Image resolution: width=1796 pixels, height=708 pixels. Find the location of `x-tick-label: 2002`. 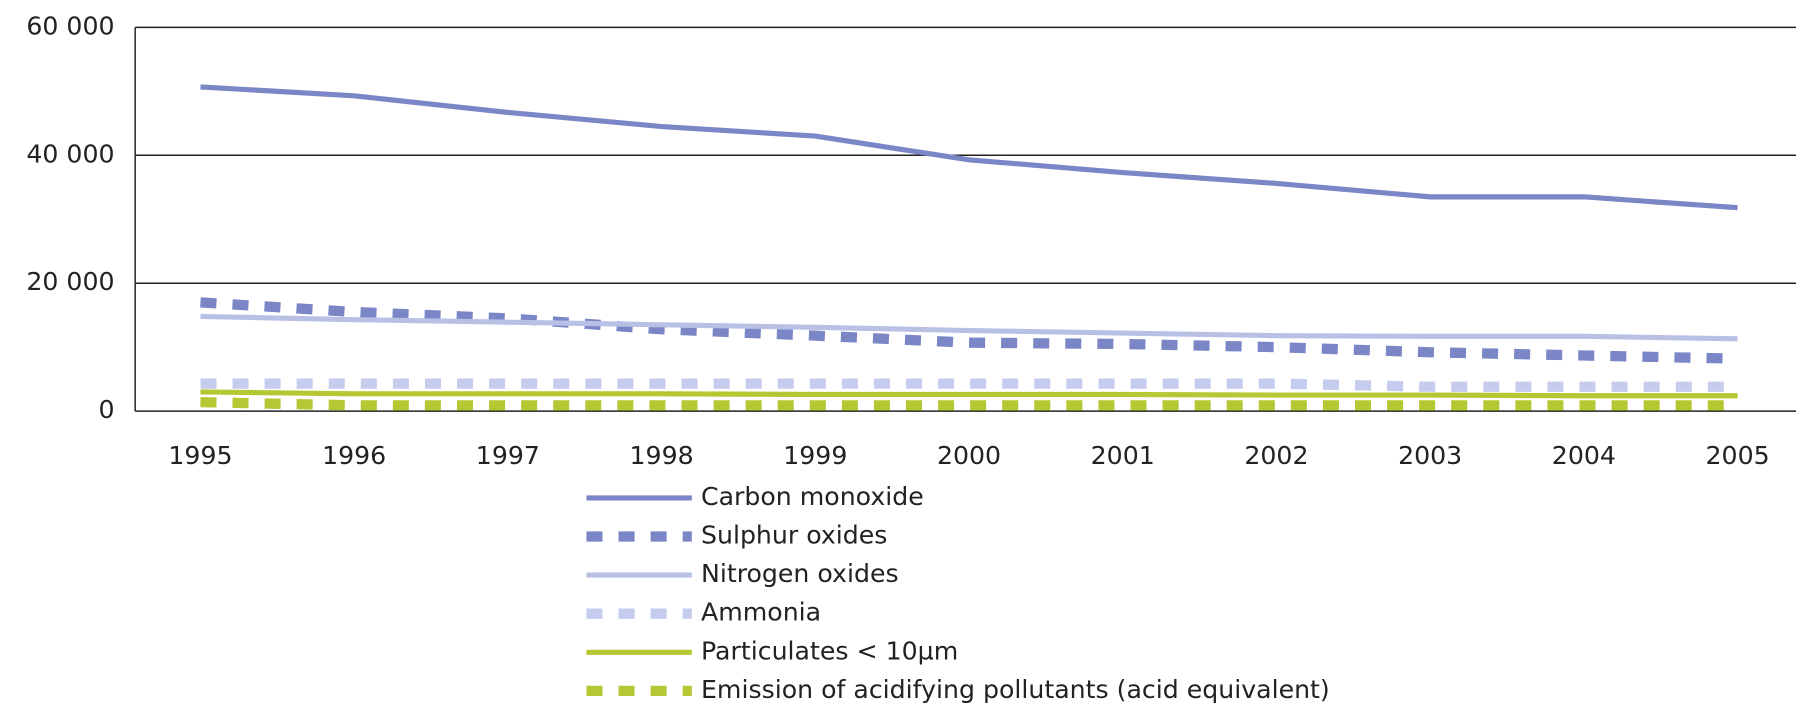

x-tick-label: 2002 is located at coordinates (1276, 455).